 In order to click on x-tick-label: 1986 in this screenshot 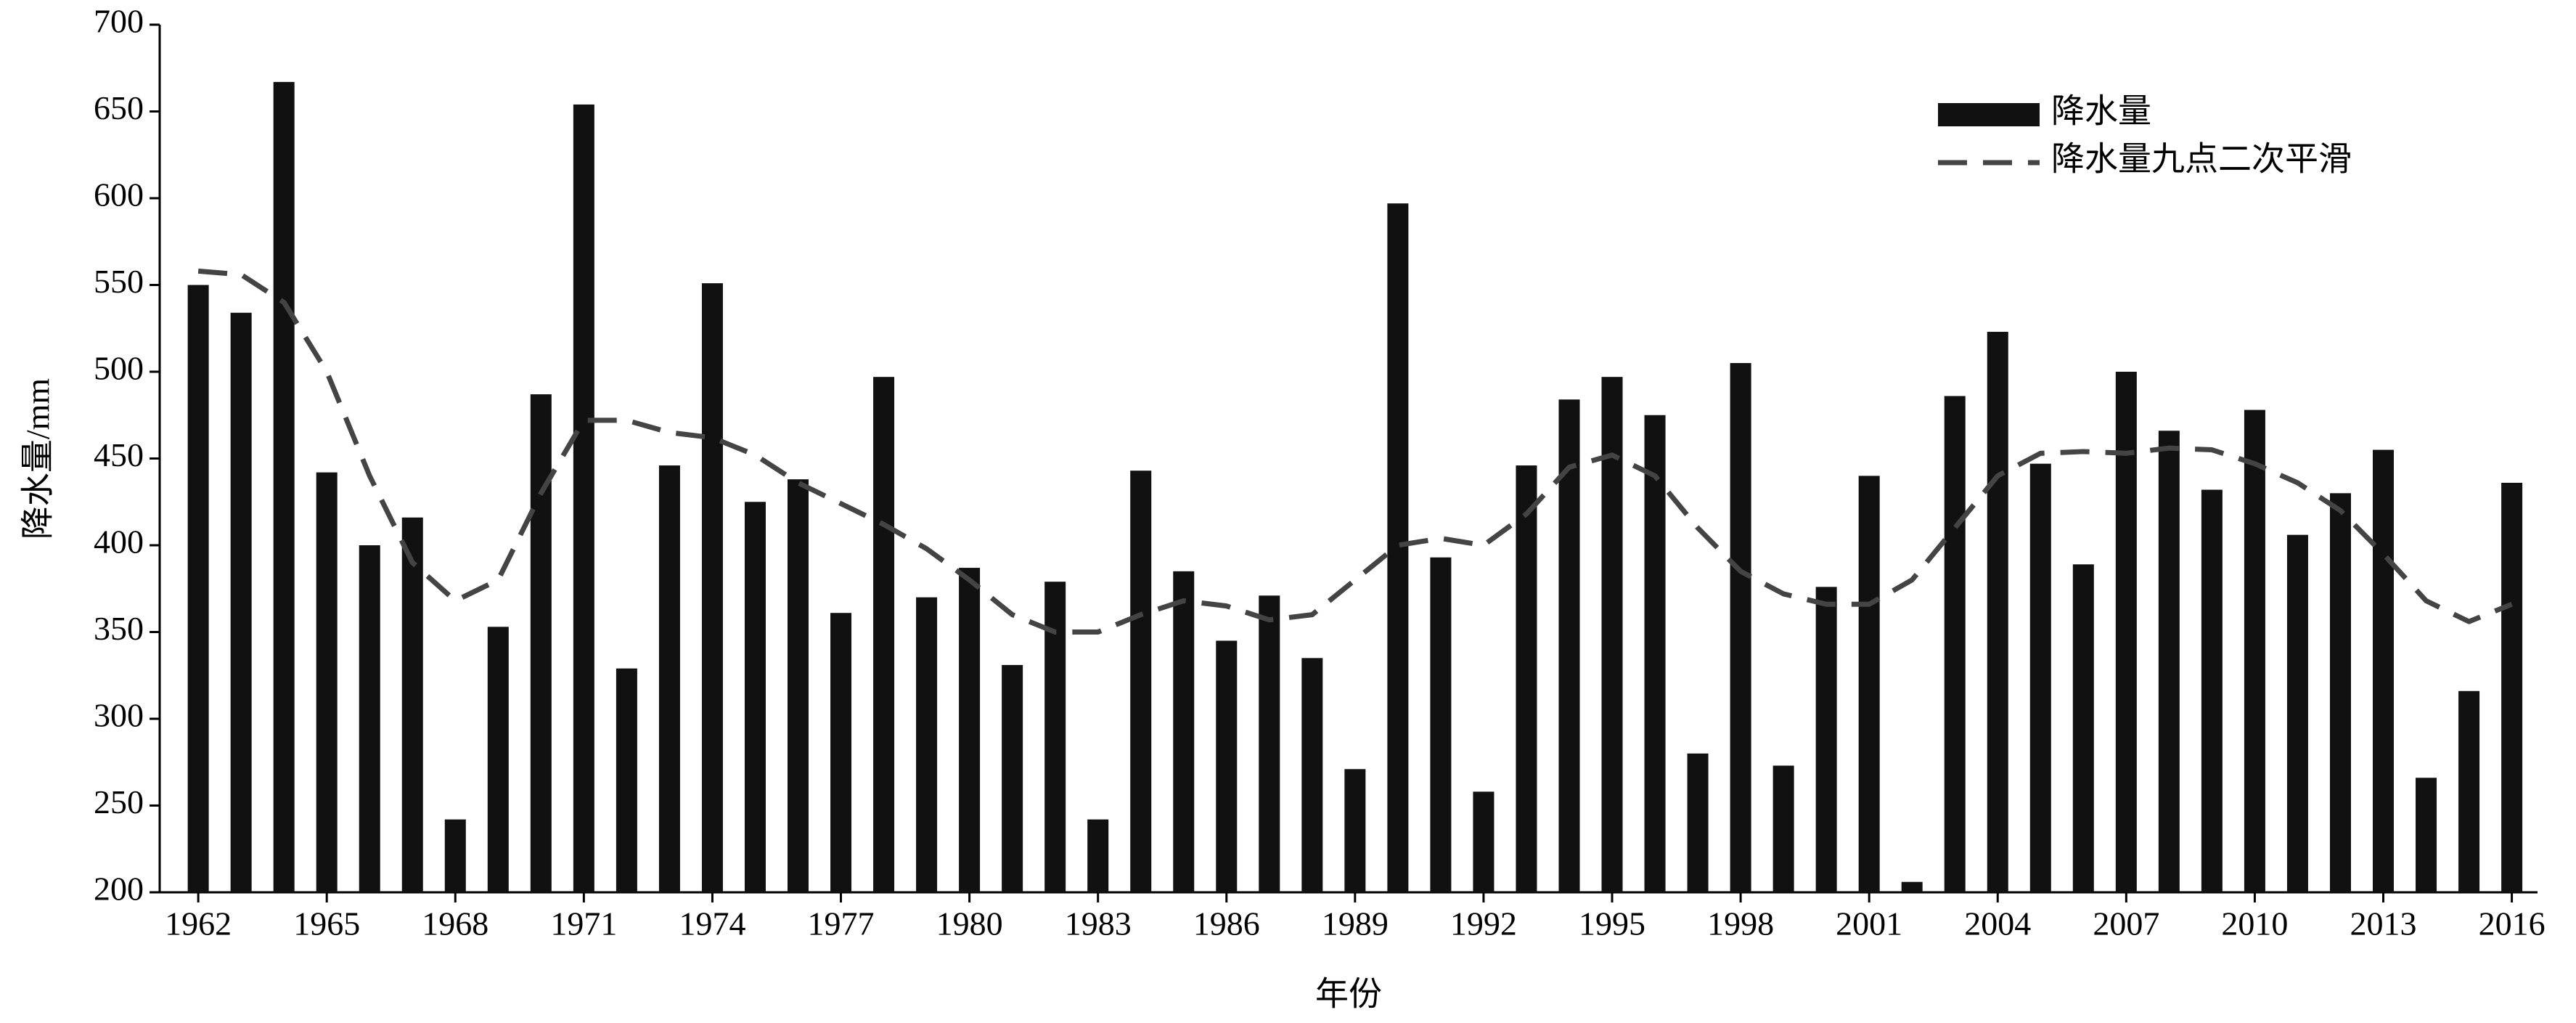, I will do `click(1227, 923)`.